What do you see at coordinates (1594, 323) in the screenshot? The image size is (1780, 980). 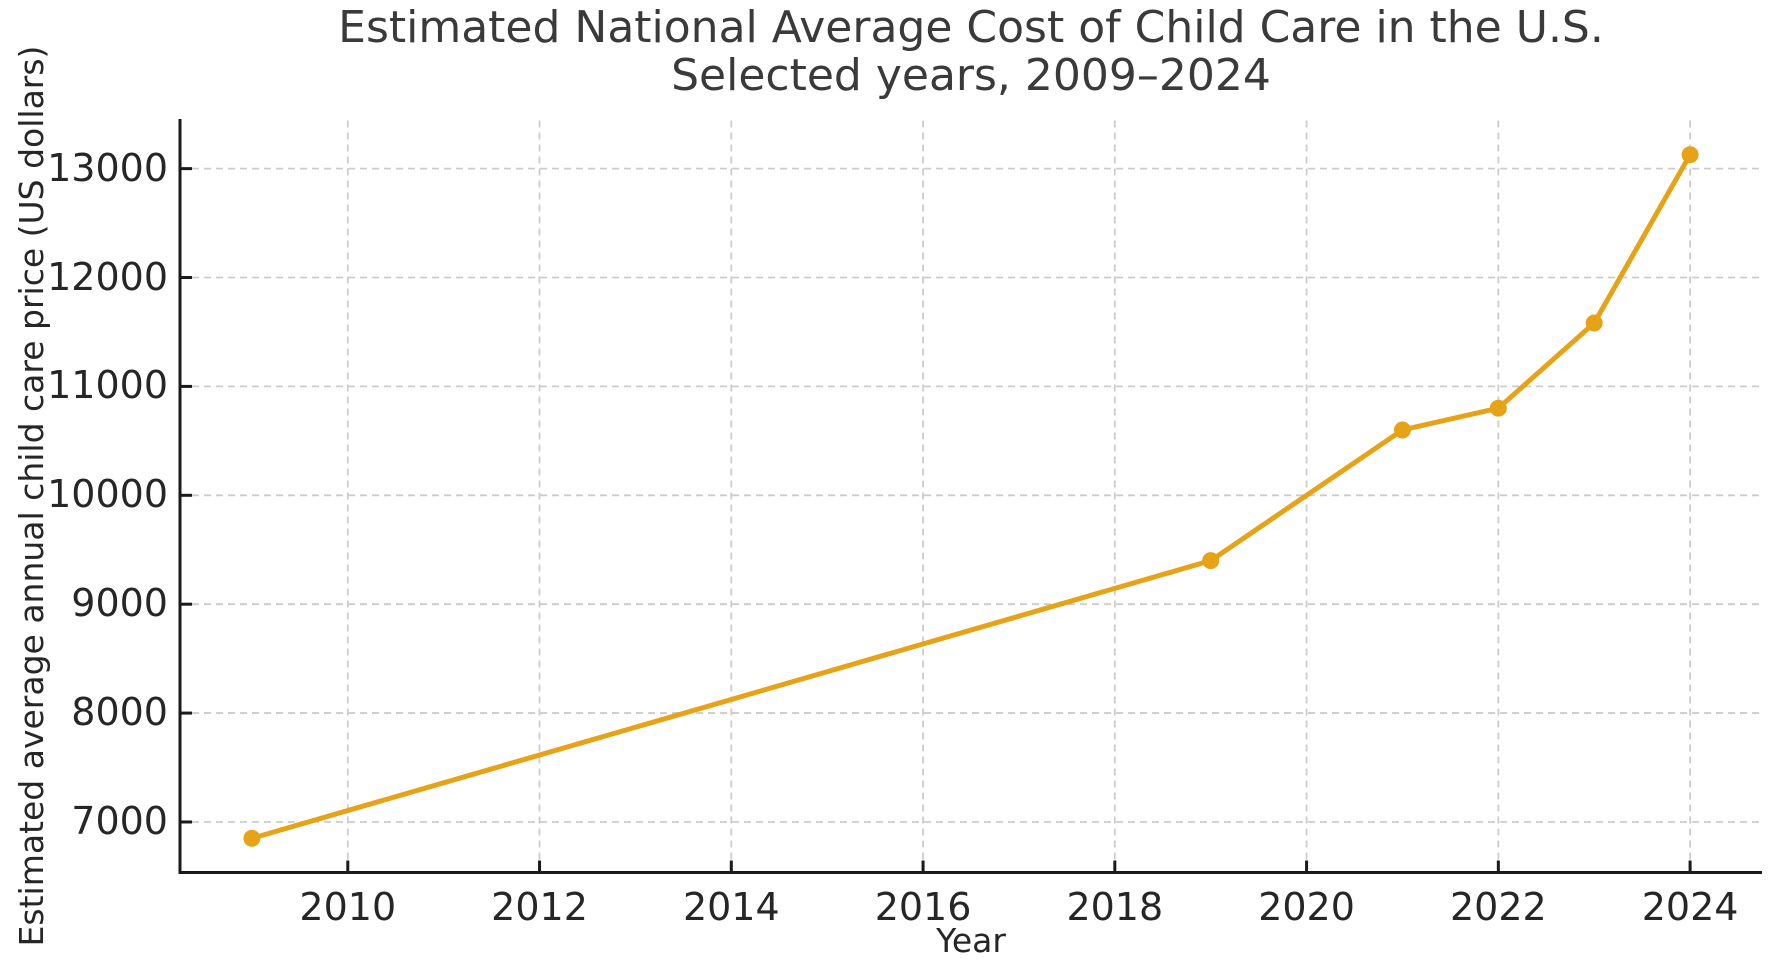 I see `data-point-2023` at bounding box center [1594, 323].